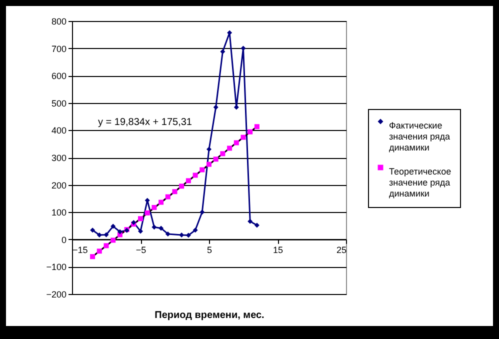  Describe the element at coordinates (58, 76) in the screenshot. I see `y-tick-label: 600` at that location.